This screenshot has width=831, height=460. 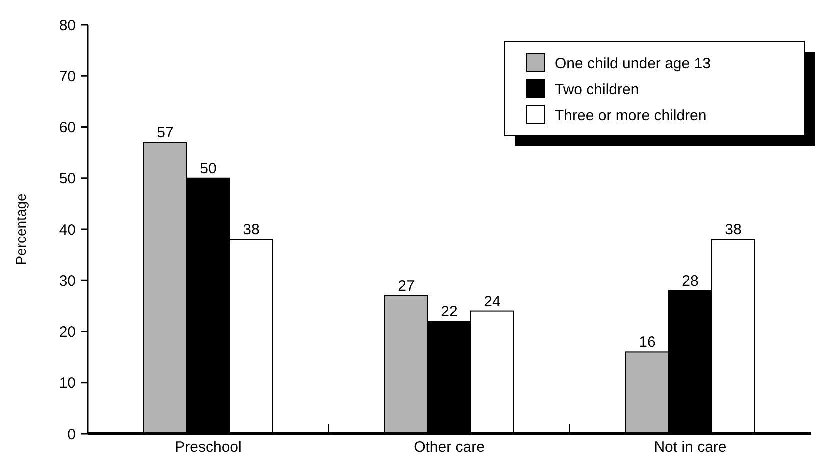 I want to click on y-tick-label: 0, so click(x=72, y=435).